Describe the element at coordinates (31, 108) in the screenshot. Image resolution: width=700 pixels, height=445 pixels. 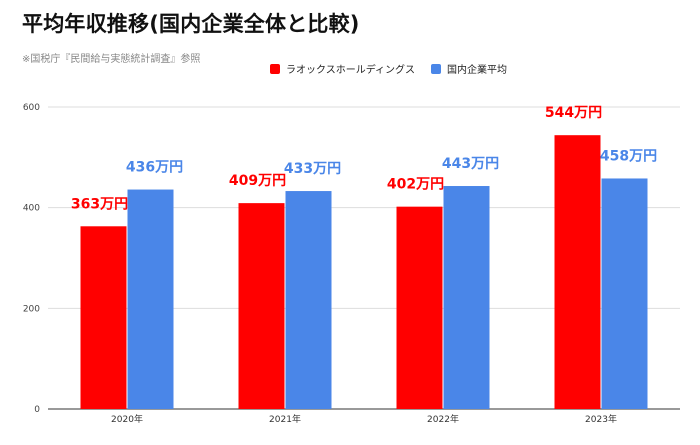
I see `y-tick-label: 600` at that location.